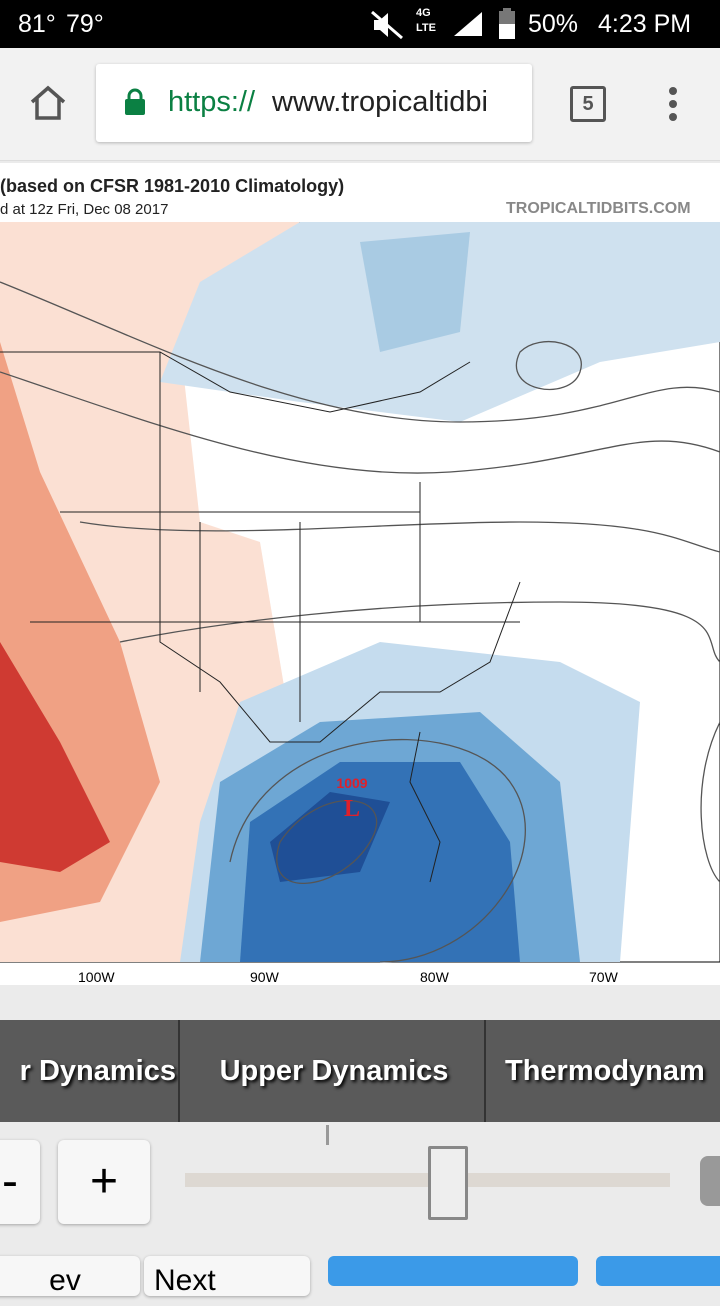 The height and width of the screenshot is (1306, 720). Describe the element at coordinates (84, 209) in the screenshot. I see `map-init: d at 12z Fri, Dec 08 2017` at that location.